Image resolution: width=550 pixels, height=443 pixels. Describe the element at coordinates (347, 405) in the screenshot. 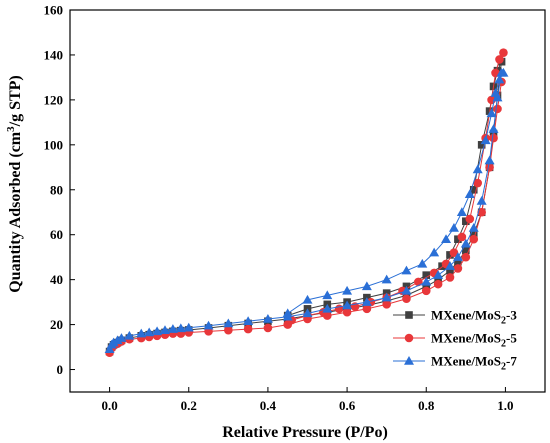

I see `x-tick-label: 0.6` at that location.